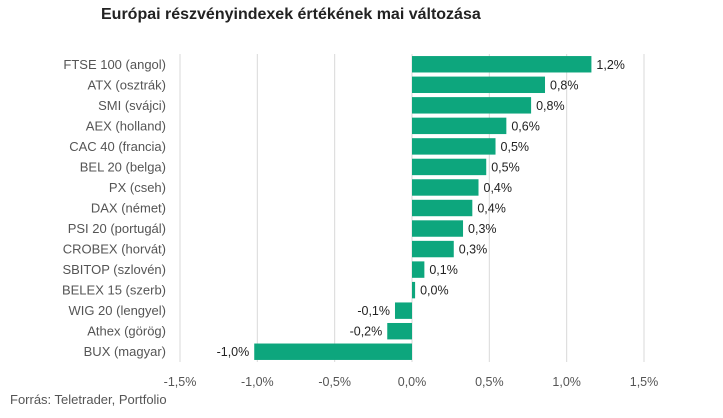 This screenshot has height=418, width=723. What do you see at coordinates (443, 270) in the screenshot?
I see `value-label: 0,1%` at bounding box center [443, 270].